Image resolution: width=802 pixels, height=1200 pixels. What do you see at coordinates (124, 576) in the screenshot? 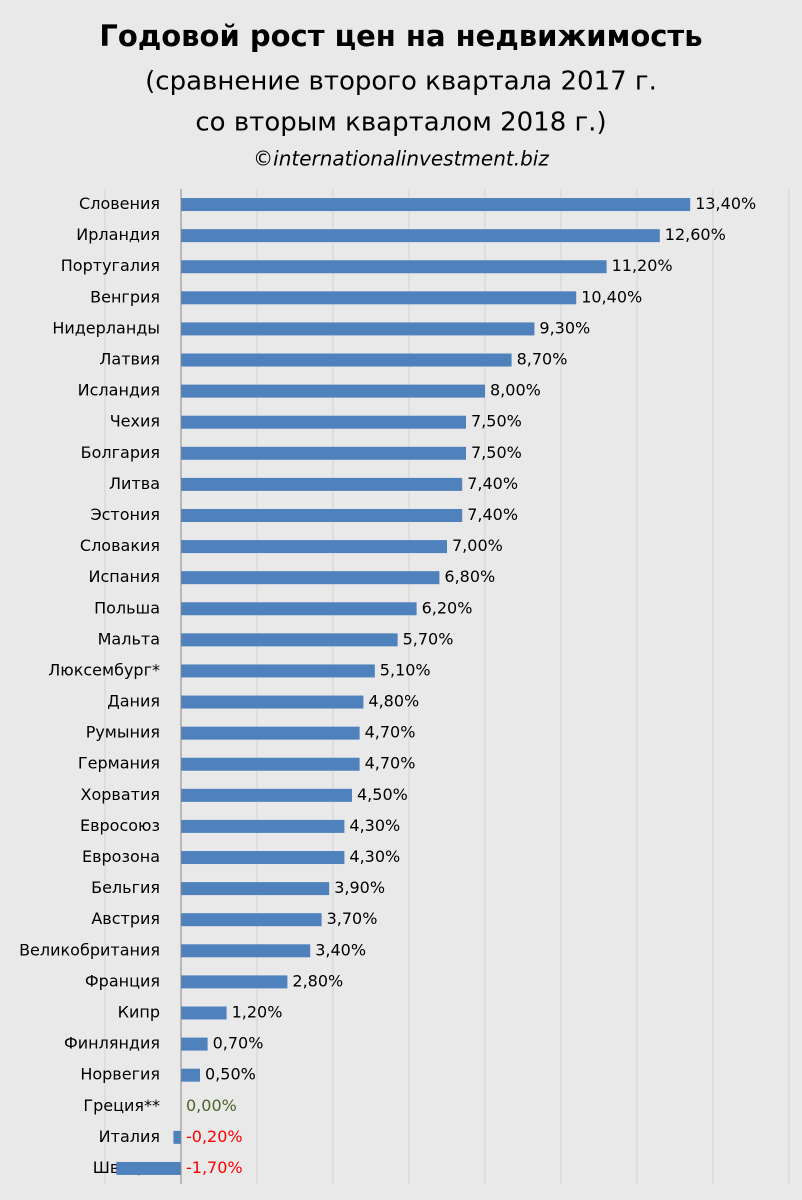
I see `y-tick-label: Испания` at bounding box center [124, 576].